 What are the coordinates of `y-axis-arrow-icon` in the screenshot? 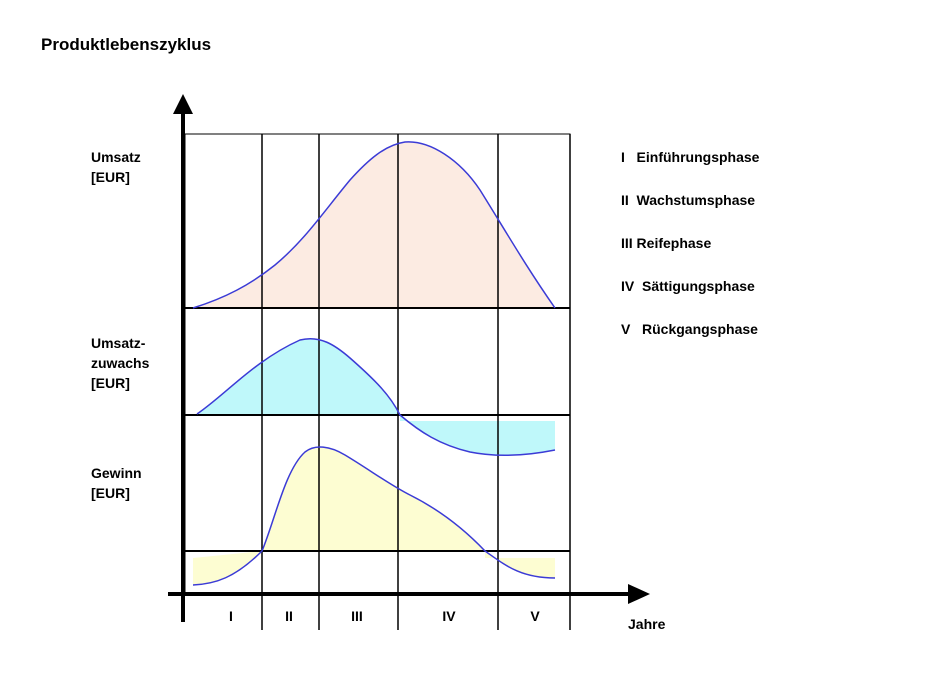 It's located at (183, 104).